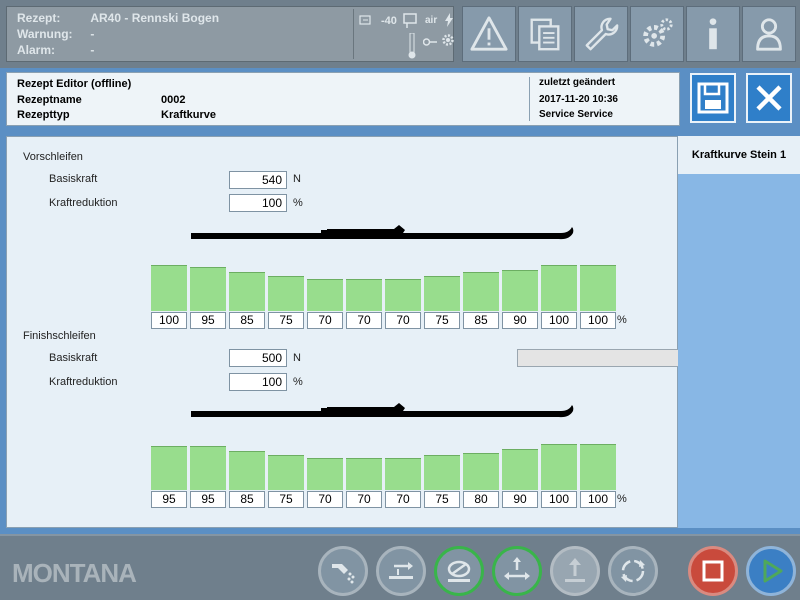 The image size is (800, 600). I want to click on temperature-value: -40, so click(389, 21).